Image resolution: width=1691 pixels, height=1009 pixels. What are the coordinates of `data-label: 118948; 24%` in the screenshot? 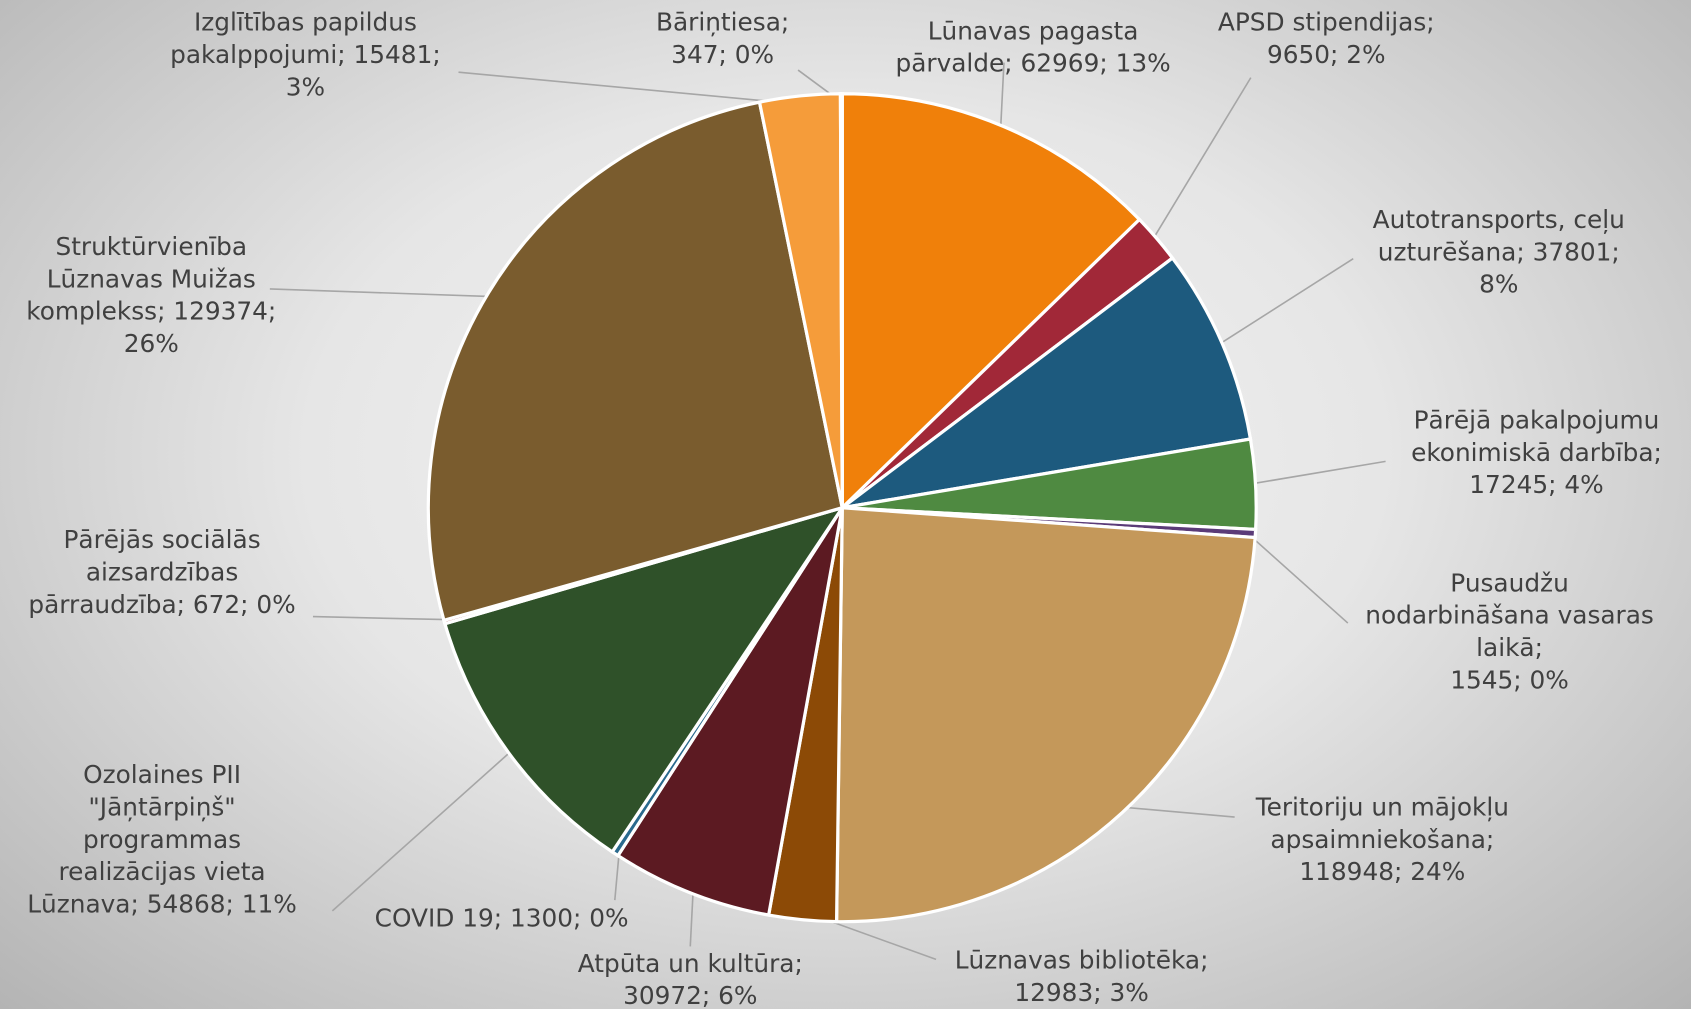 It's located at (1382, 871).